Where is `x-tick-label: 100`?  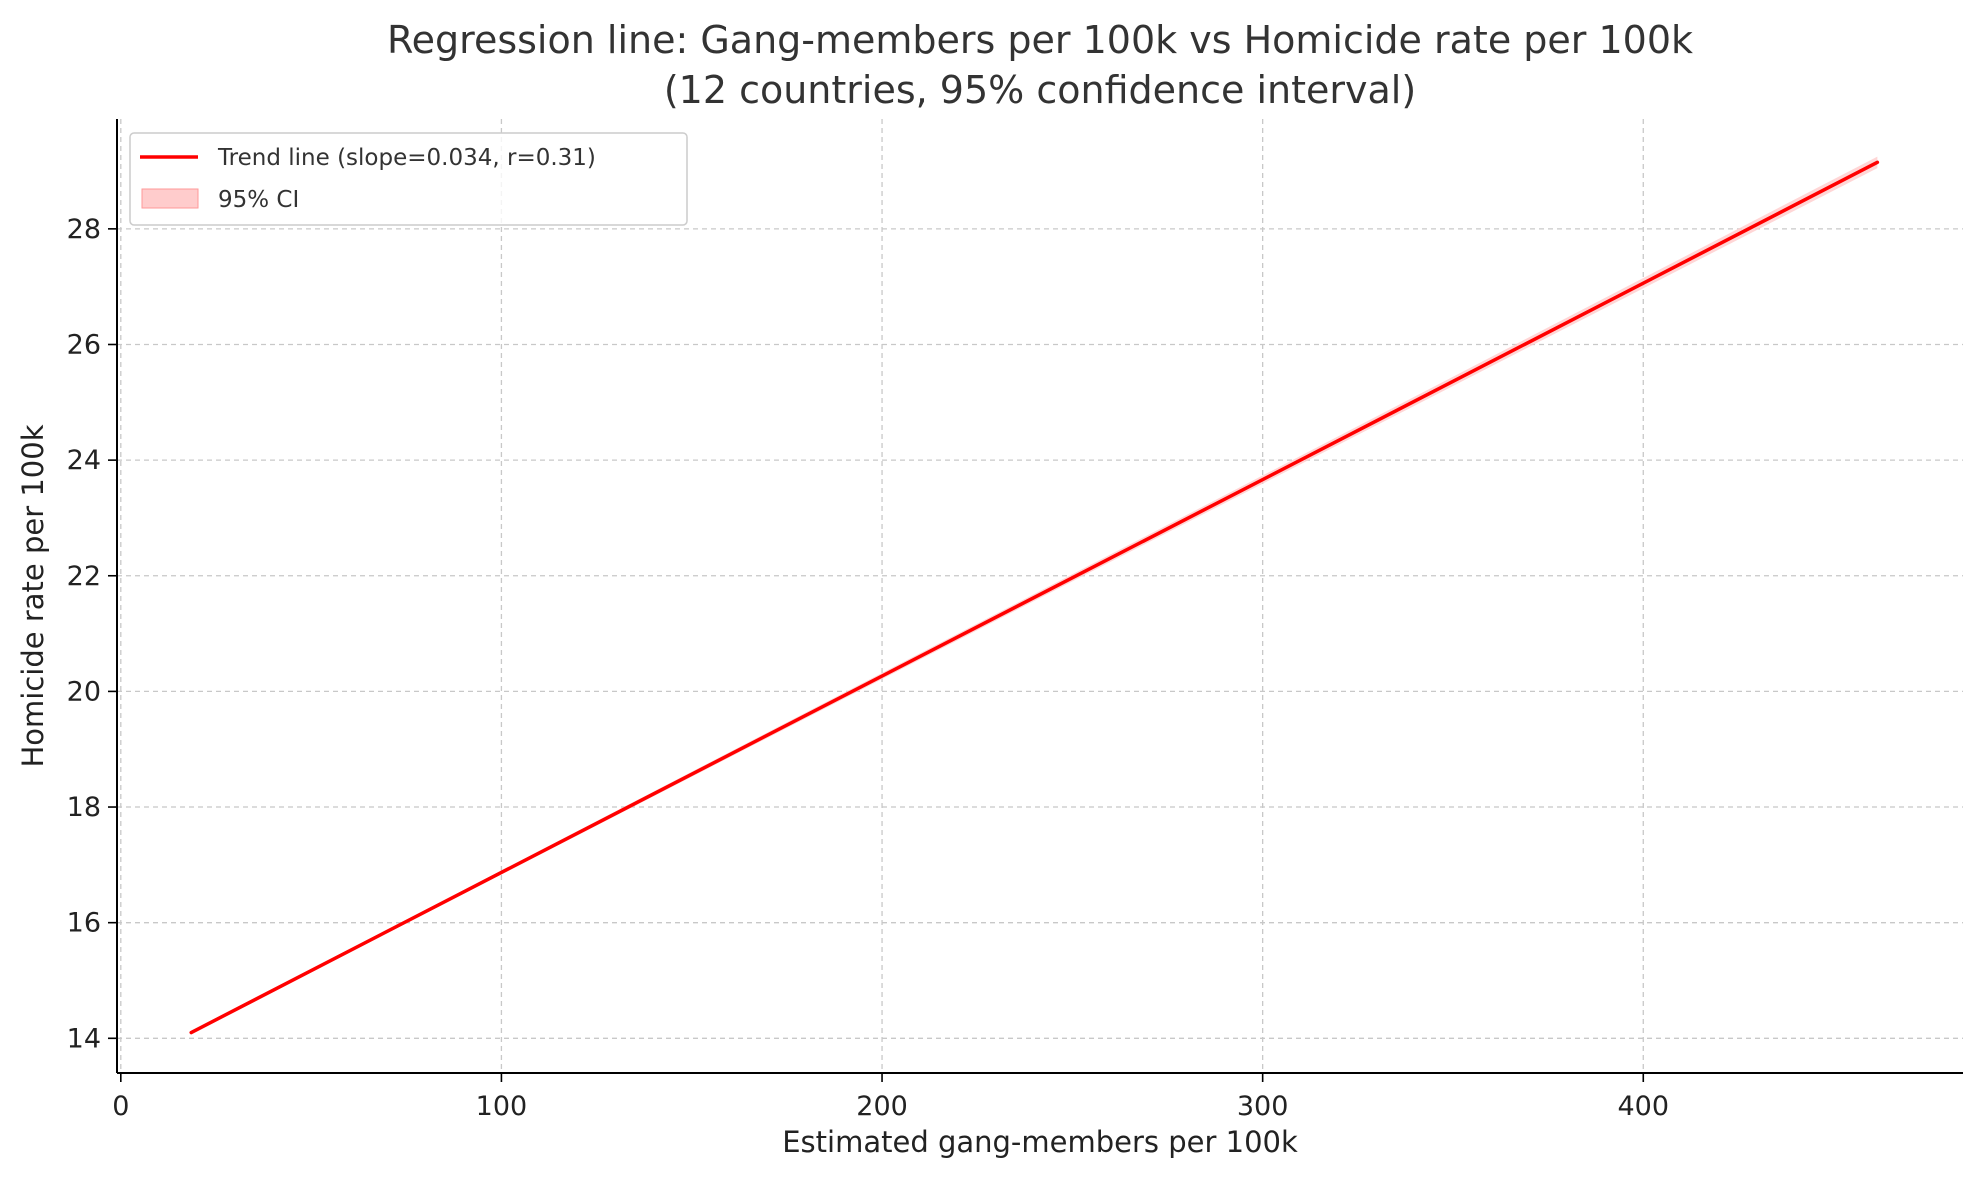 x-tick-label: 100 is located at coordinates (502, 1106).